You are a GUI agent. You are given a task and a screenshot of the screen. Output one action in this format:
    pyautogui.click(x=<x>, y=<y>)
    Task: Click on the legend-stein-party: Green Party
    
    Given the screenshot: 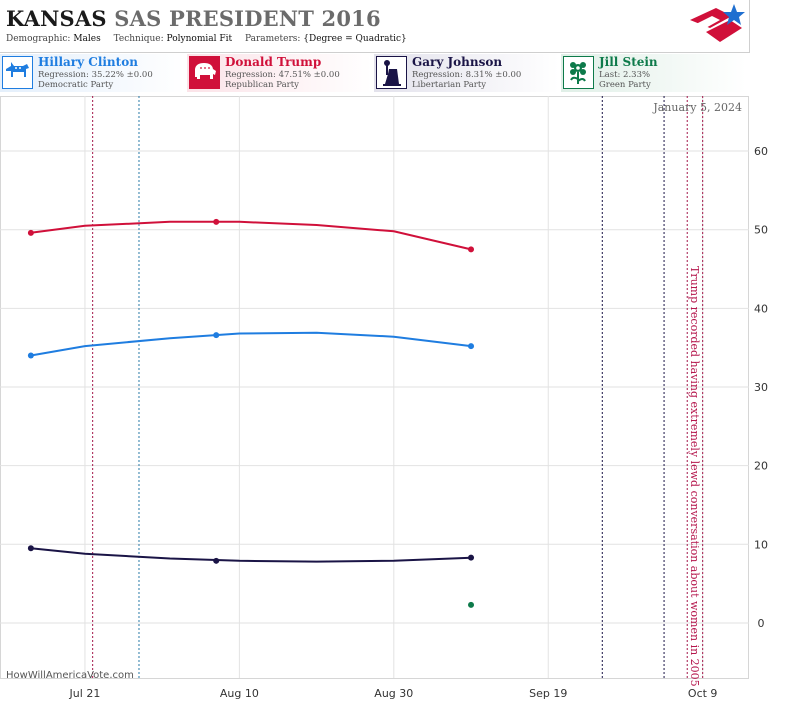 What is the action you would take?
    pyautogui.click(x=625, y=85)
    